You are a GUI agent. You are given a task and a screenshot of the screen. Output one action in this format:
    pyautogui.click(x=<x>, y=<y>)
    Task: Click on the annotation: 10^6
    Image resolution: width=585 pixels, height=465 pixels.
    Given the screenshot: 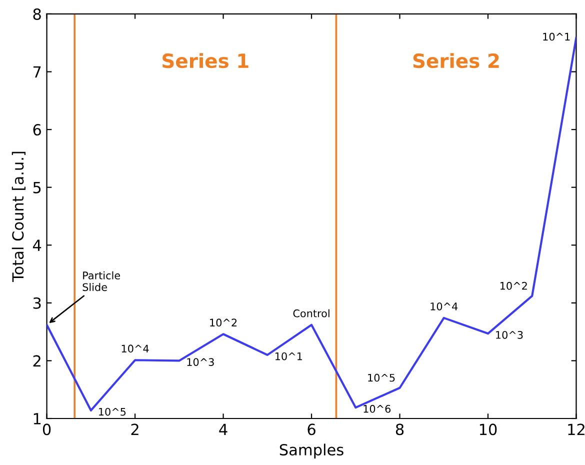 What is the action you would take?
    pyautogui.click(x=377, y=408)
    